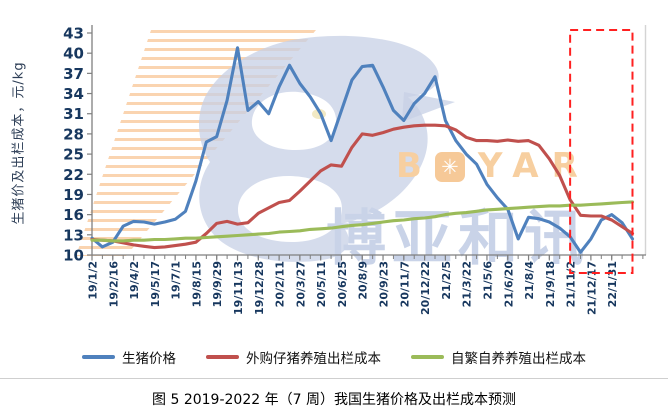 Image resolution: width=668 pixels, height=416 pixels. Describe the element at coordinates (217, 284) in the screenshot. I see `x-tick-label: 19/9/29` at that location.